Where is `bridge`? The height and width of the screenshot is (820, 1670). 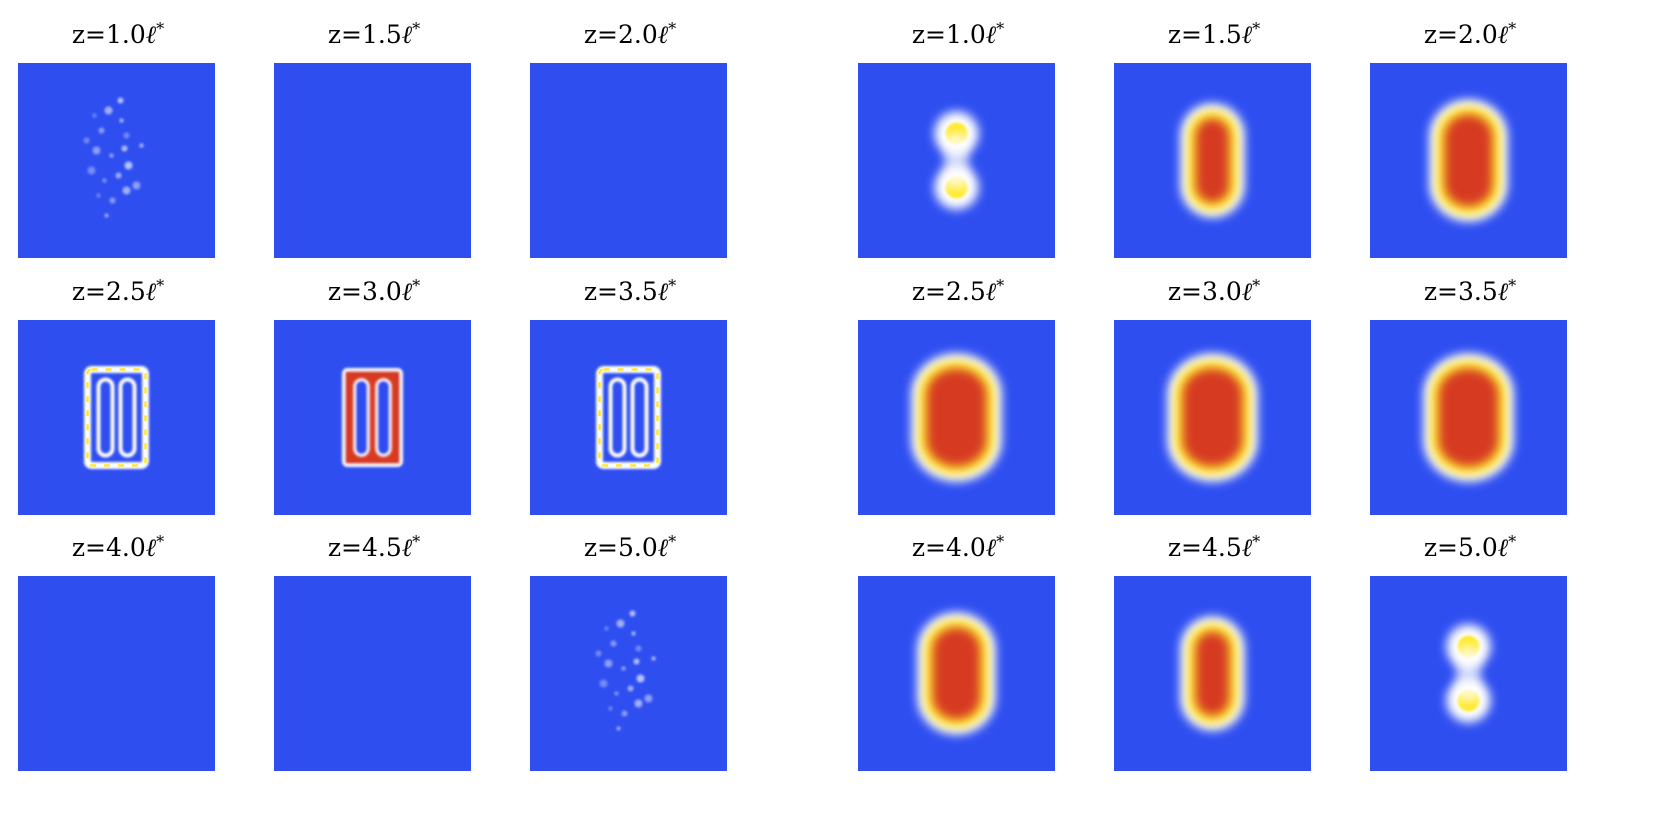
bridge is located at coordinates (1468, 673).